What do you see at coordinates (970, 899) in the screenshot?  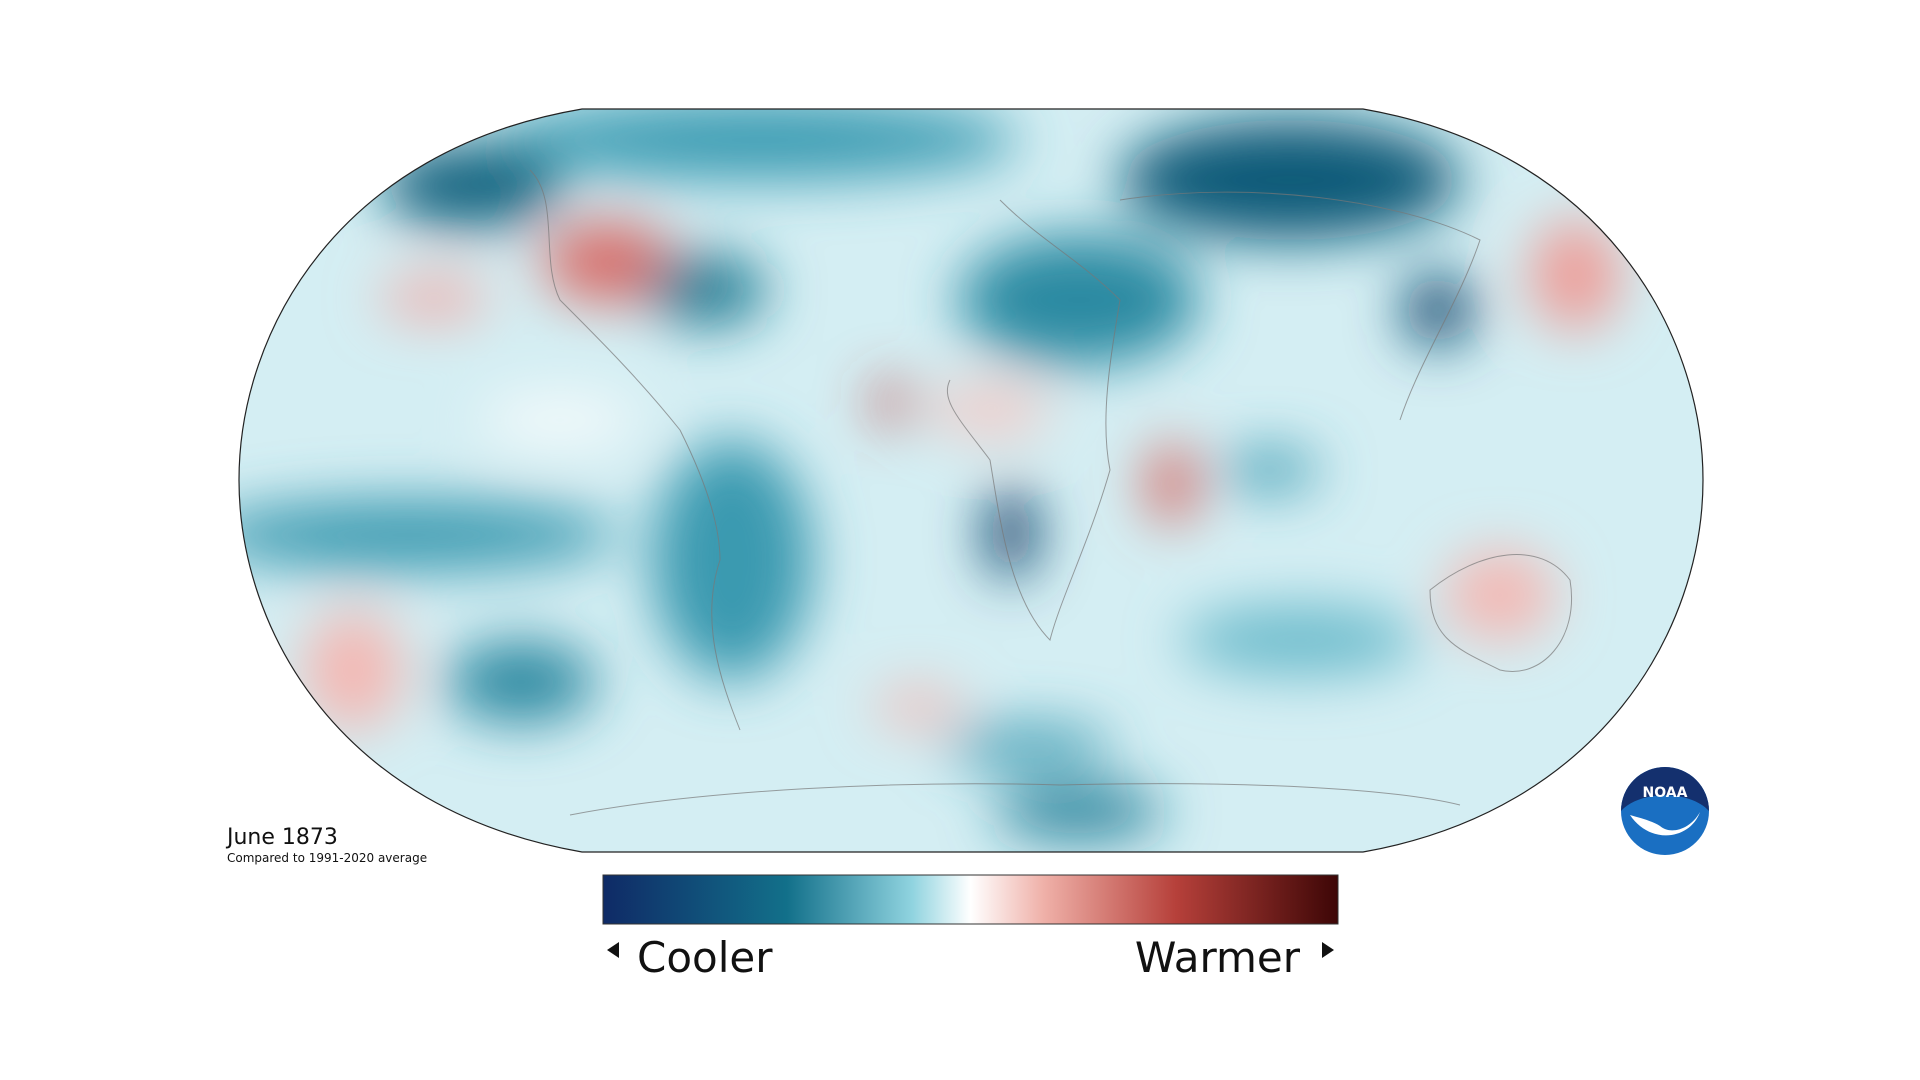 I see `color-scale` at bounding box center [970, 899].